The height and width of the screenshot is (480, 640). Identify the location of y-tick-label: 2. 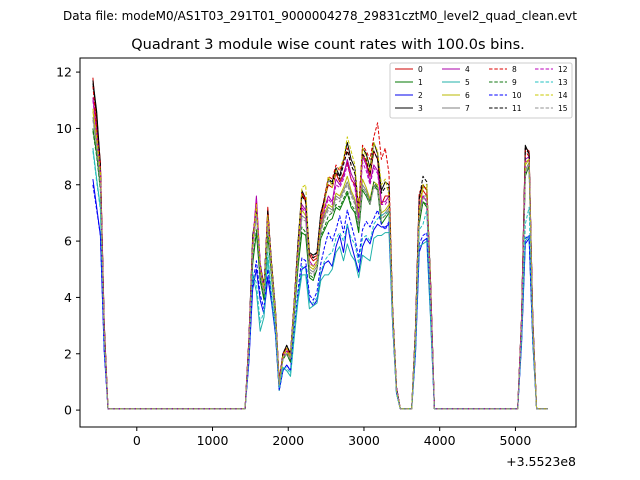
(68, 353).